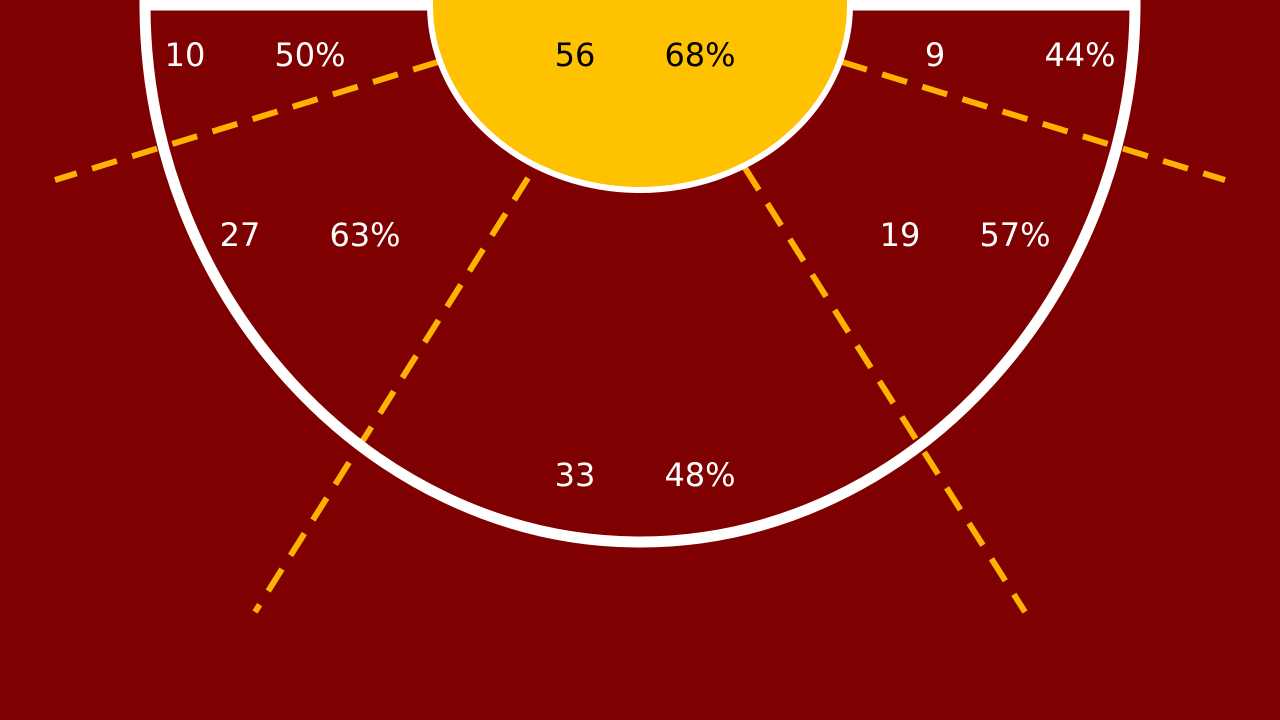 The height and width of the screenshot is (720, 1280). I want to click on top-of-key-attempts: 33, so click(575, 475).